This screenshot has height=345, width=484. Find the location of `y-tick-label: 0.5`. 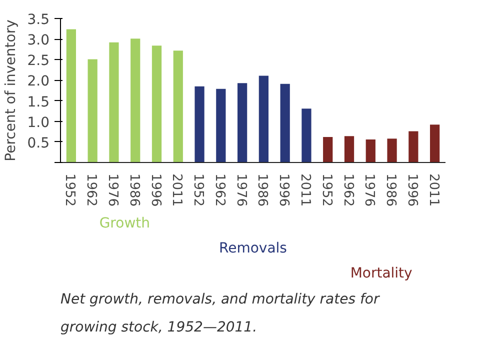

y-tick-label: 0.5 is located at coordinates (38, 143).